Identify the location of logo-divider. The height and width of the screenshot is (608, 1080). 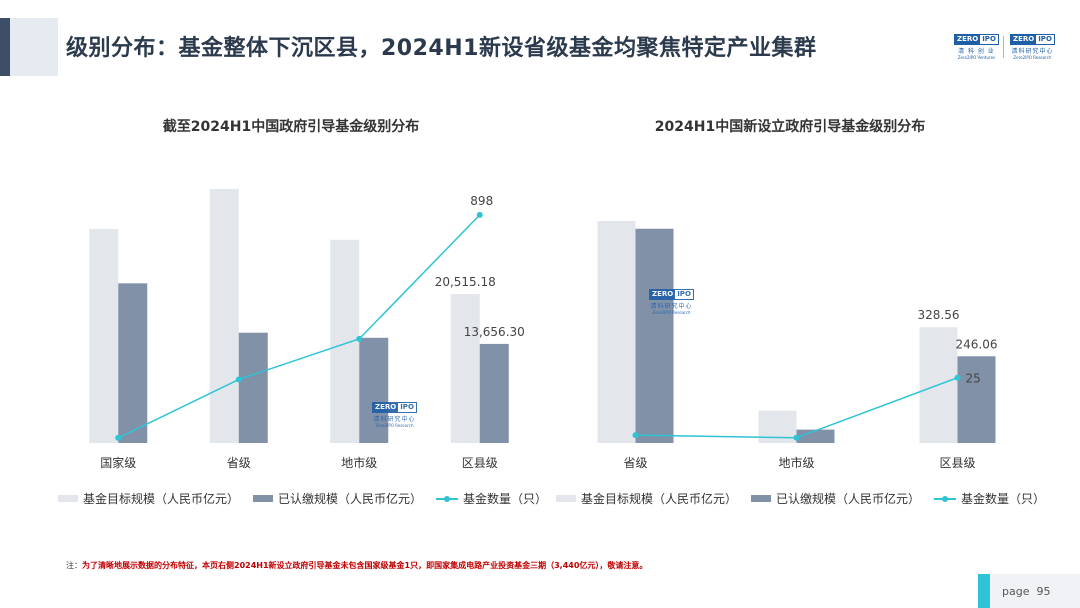
(1003, 47).